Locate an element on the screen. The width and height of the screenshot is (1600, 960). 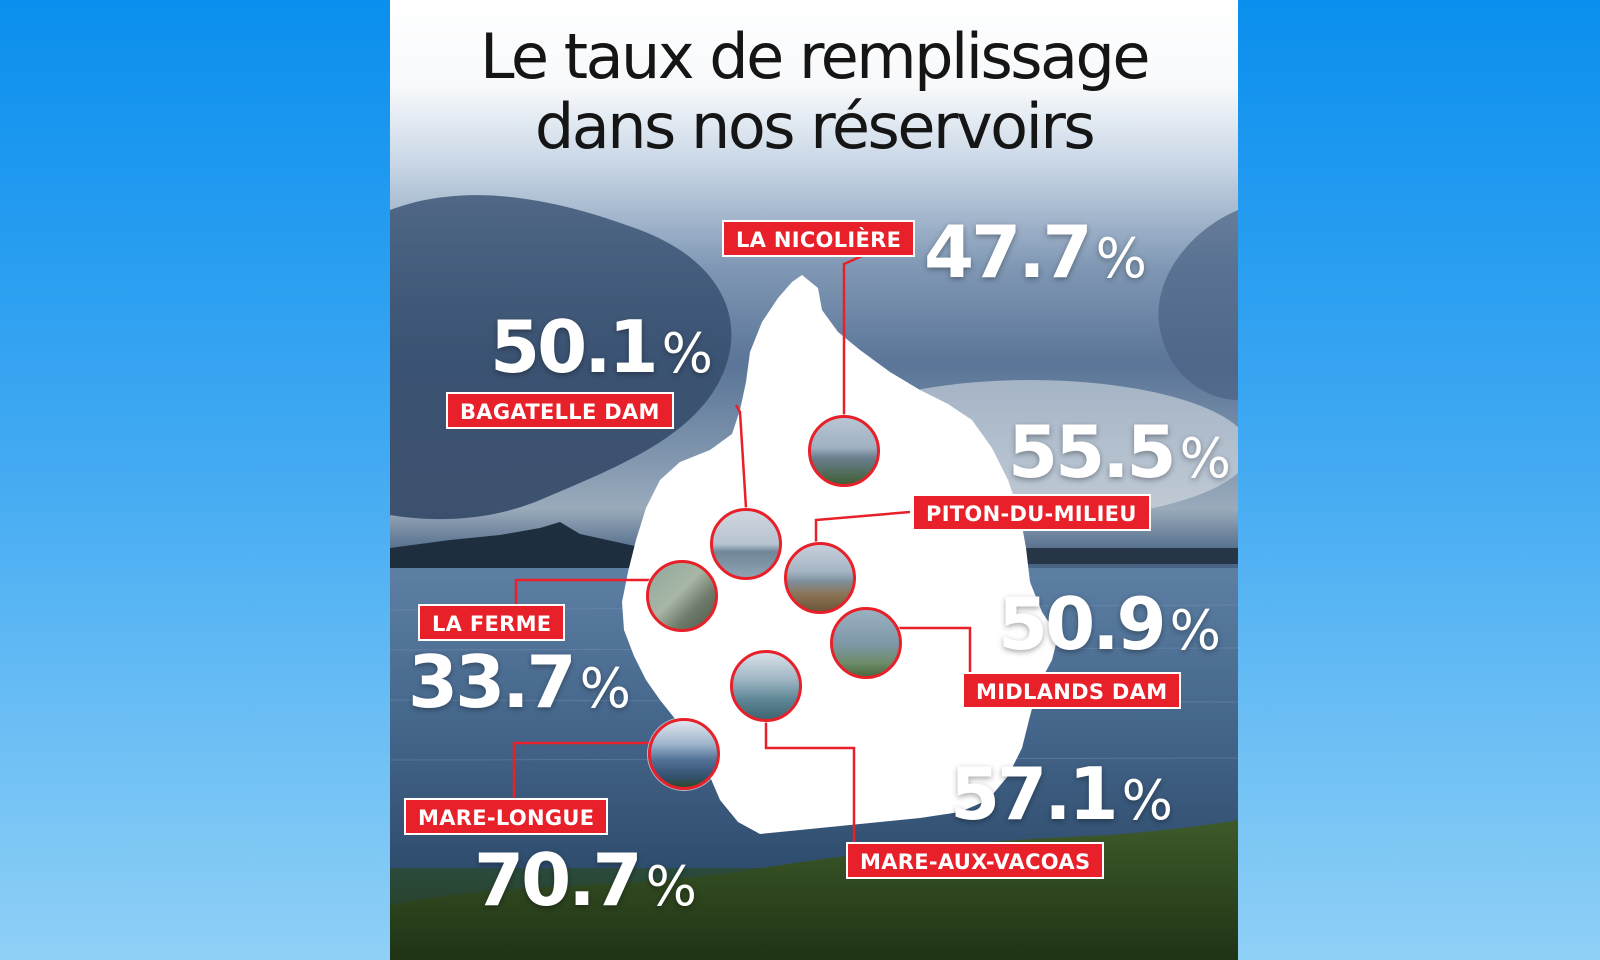
percent-value: 55.5 is located at coordinates (1092, 452).